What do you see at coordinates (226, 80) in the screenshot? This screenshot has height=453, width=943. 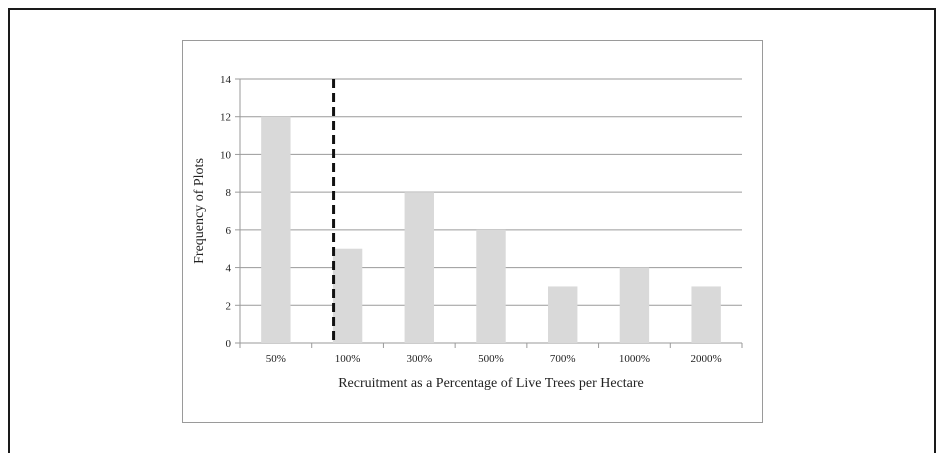 I see `y-tick-label: 14` at bounding box center [226, 80].